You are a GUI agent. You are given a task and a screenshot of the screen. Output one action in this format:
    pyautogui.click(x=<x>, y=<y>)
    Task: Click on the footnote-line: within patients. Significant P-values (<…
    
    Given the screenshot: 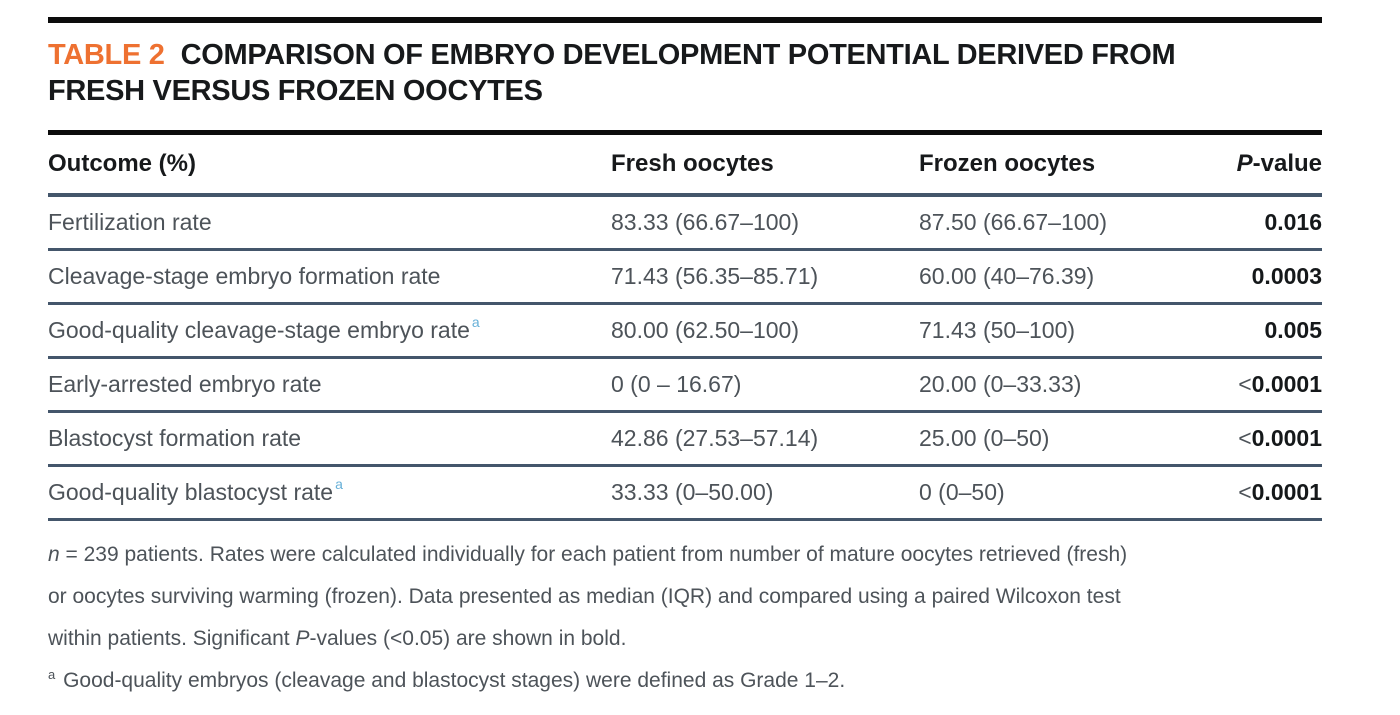 What is the action you would take?
    pyautogui.click(x=337, y=638)
    